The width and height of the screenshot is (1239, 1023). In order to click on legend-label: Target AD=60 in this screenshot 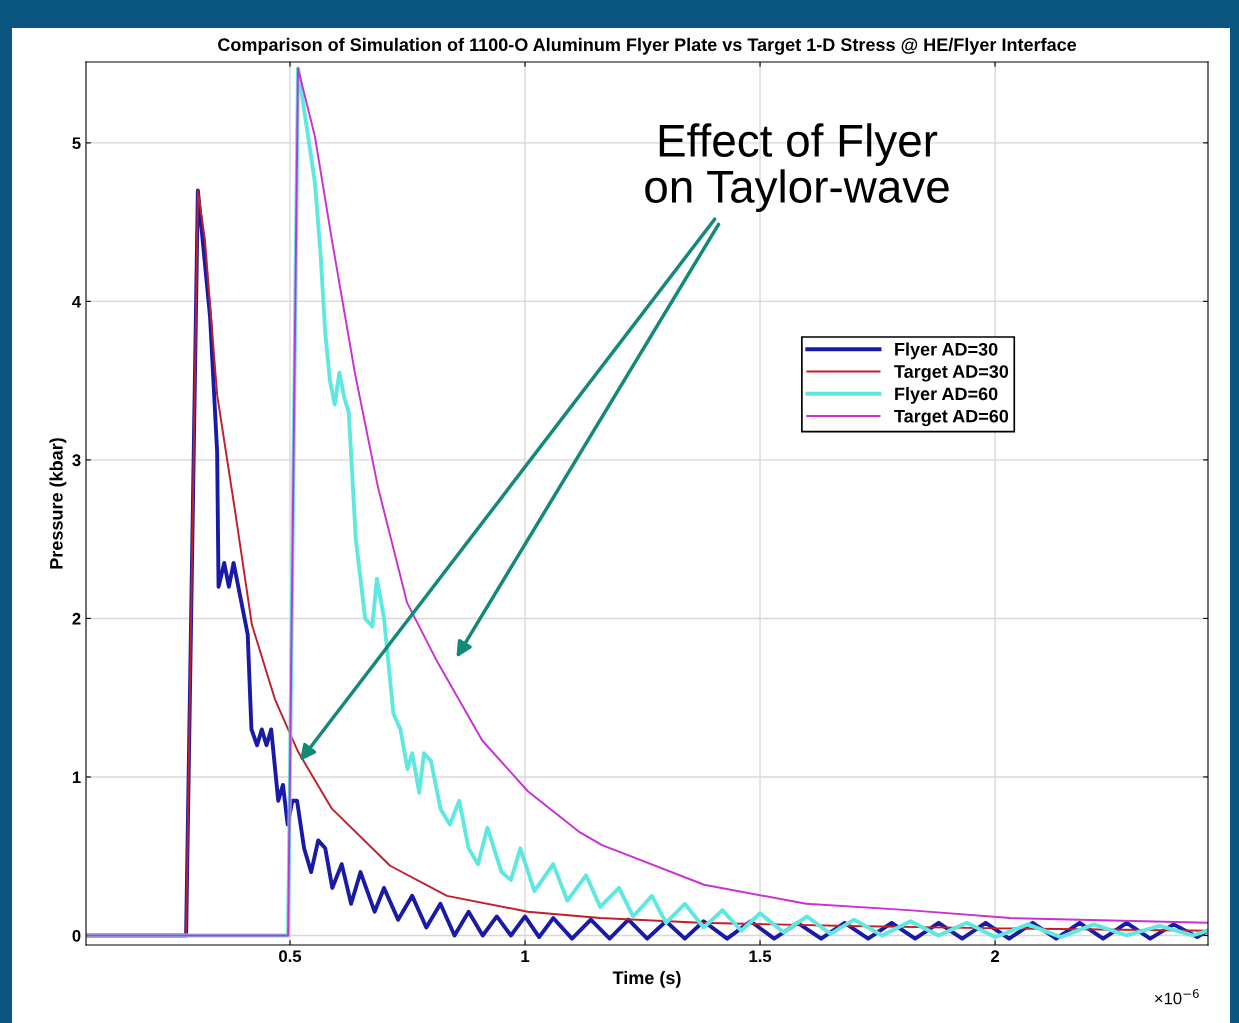, I will do `click(951, 418)`.